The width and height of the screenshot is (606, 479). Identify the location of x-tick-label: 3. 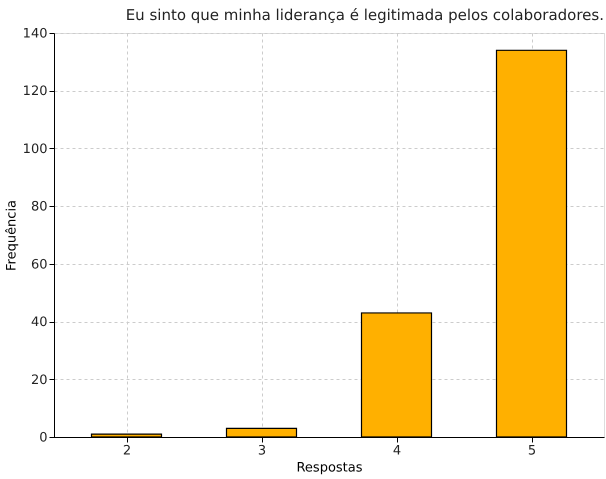
(262, 451).